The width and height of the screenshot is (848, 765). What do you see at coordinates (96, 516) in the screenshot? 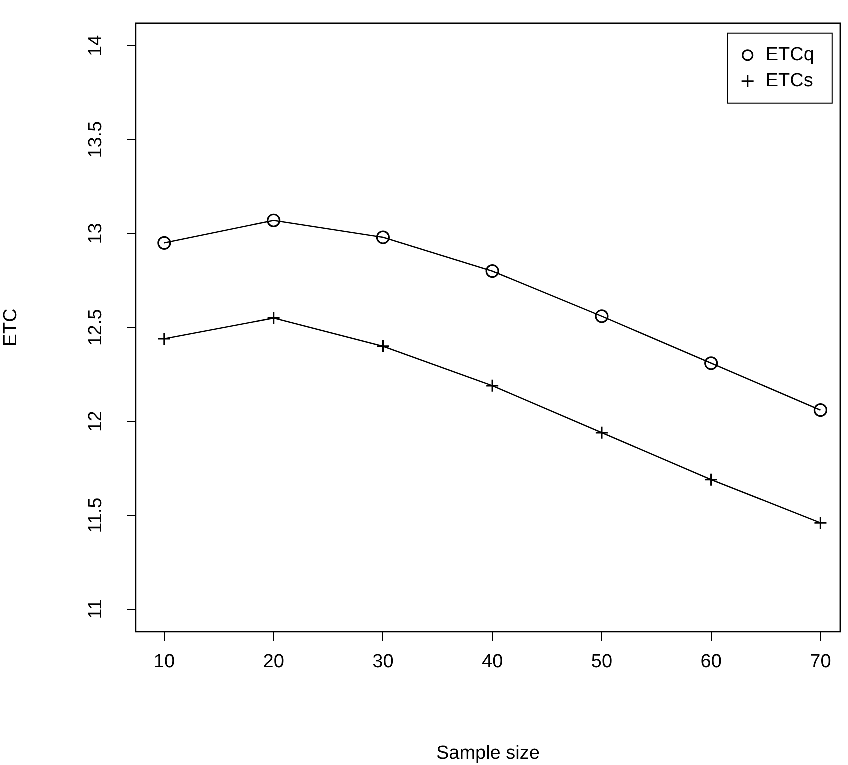
I see `y-tick-label: 11.5` at bounding box center [96, 516].